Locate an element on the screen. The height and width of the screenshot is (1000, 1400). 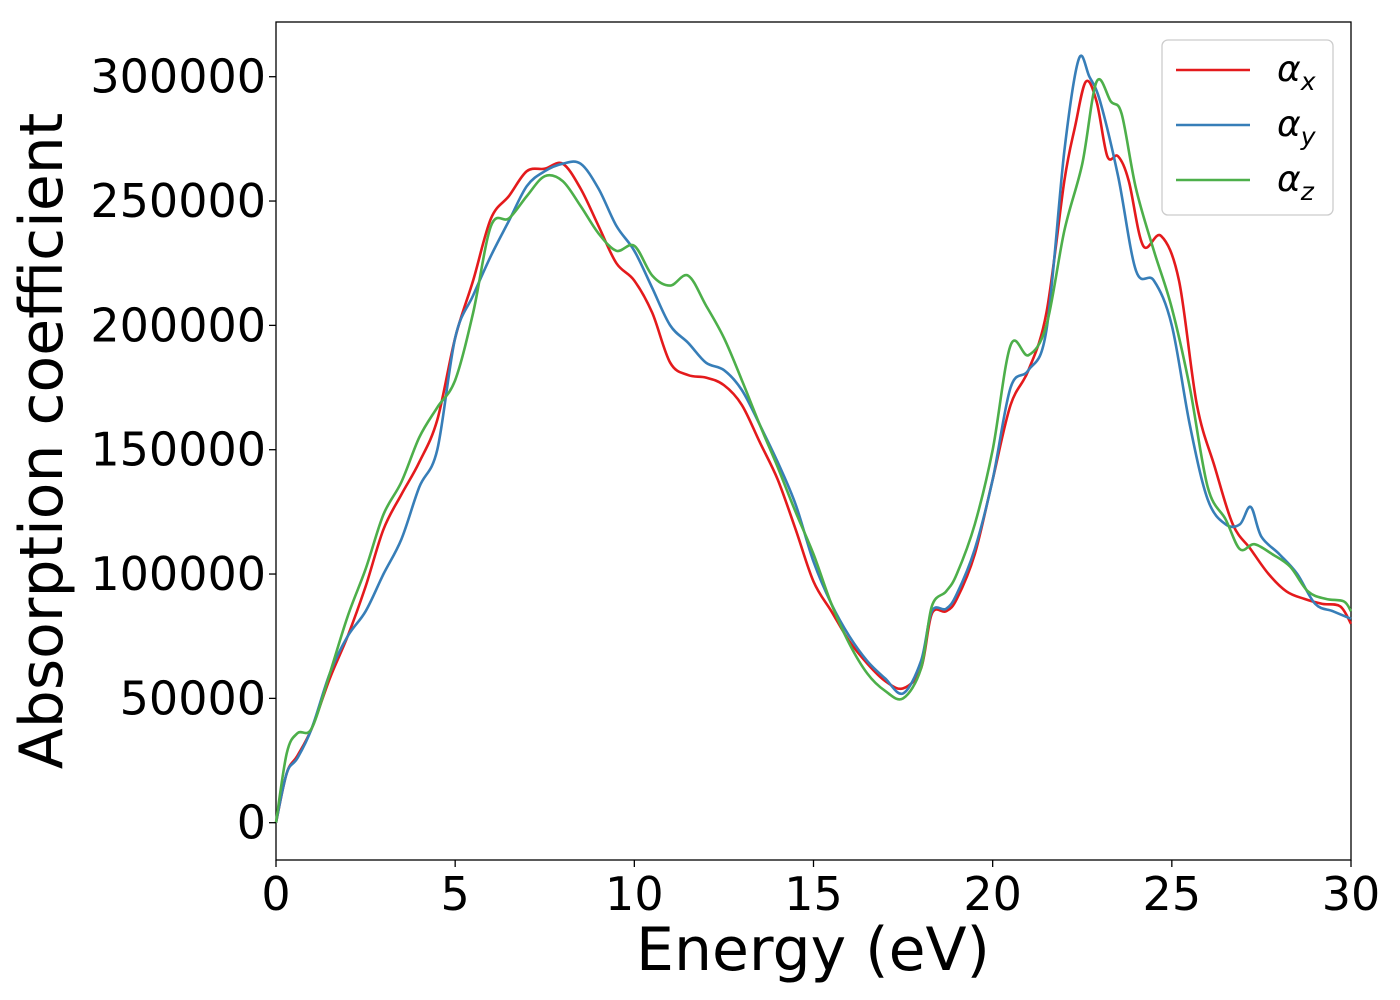
x-tick-label: 5 is located at coordinates (455, 894).